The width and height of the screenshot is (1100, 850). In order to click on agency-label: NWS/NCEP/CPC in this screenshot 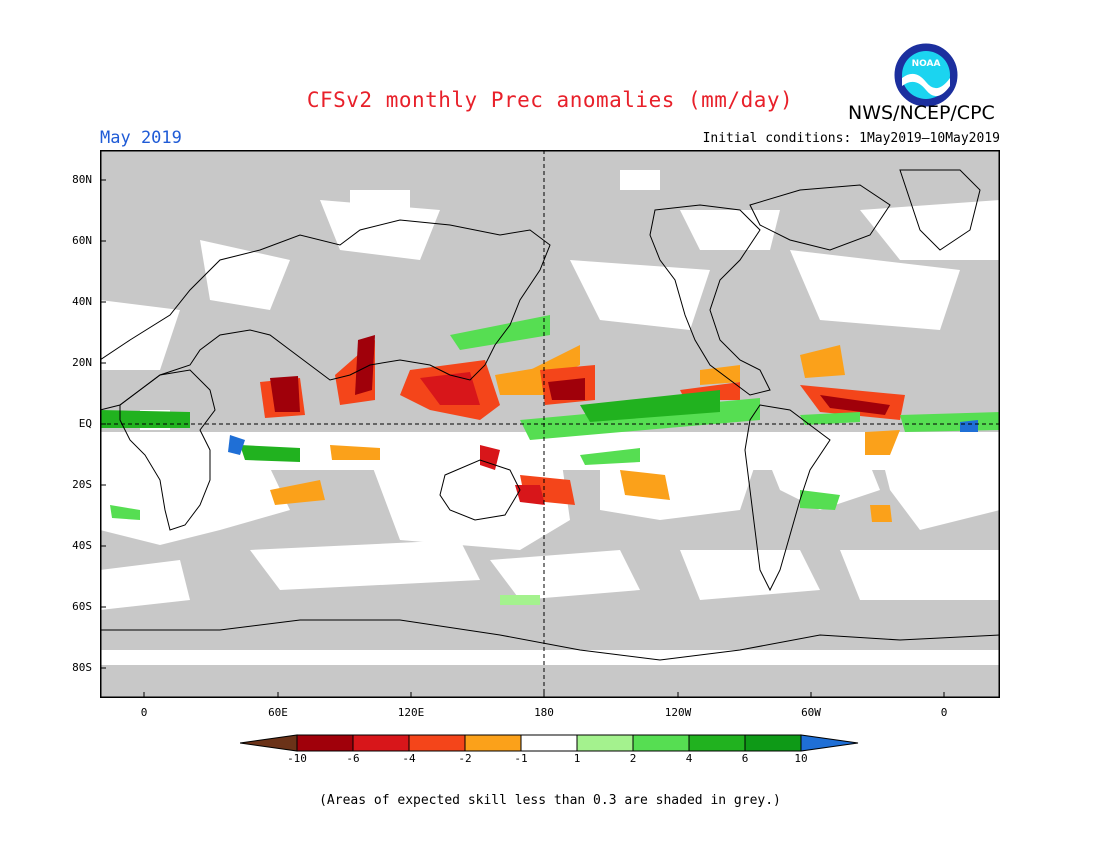, I will do `click(921, 113)`.